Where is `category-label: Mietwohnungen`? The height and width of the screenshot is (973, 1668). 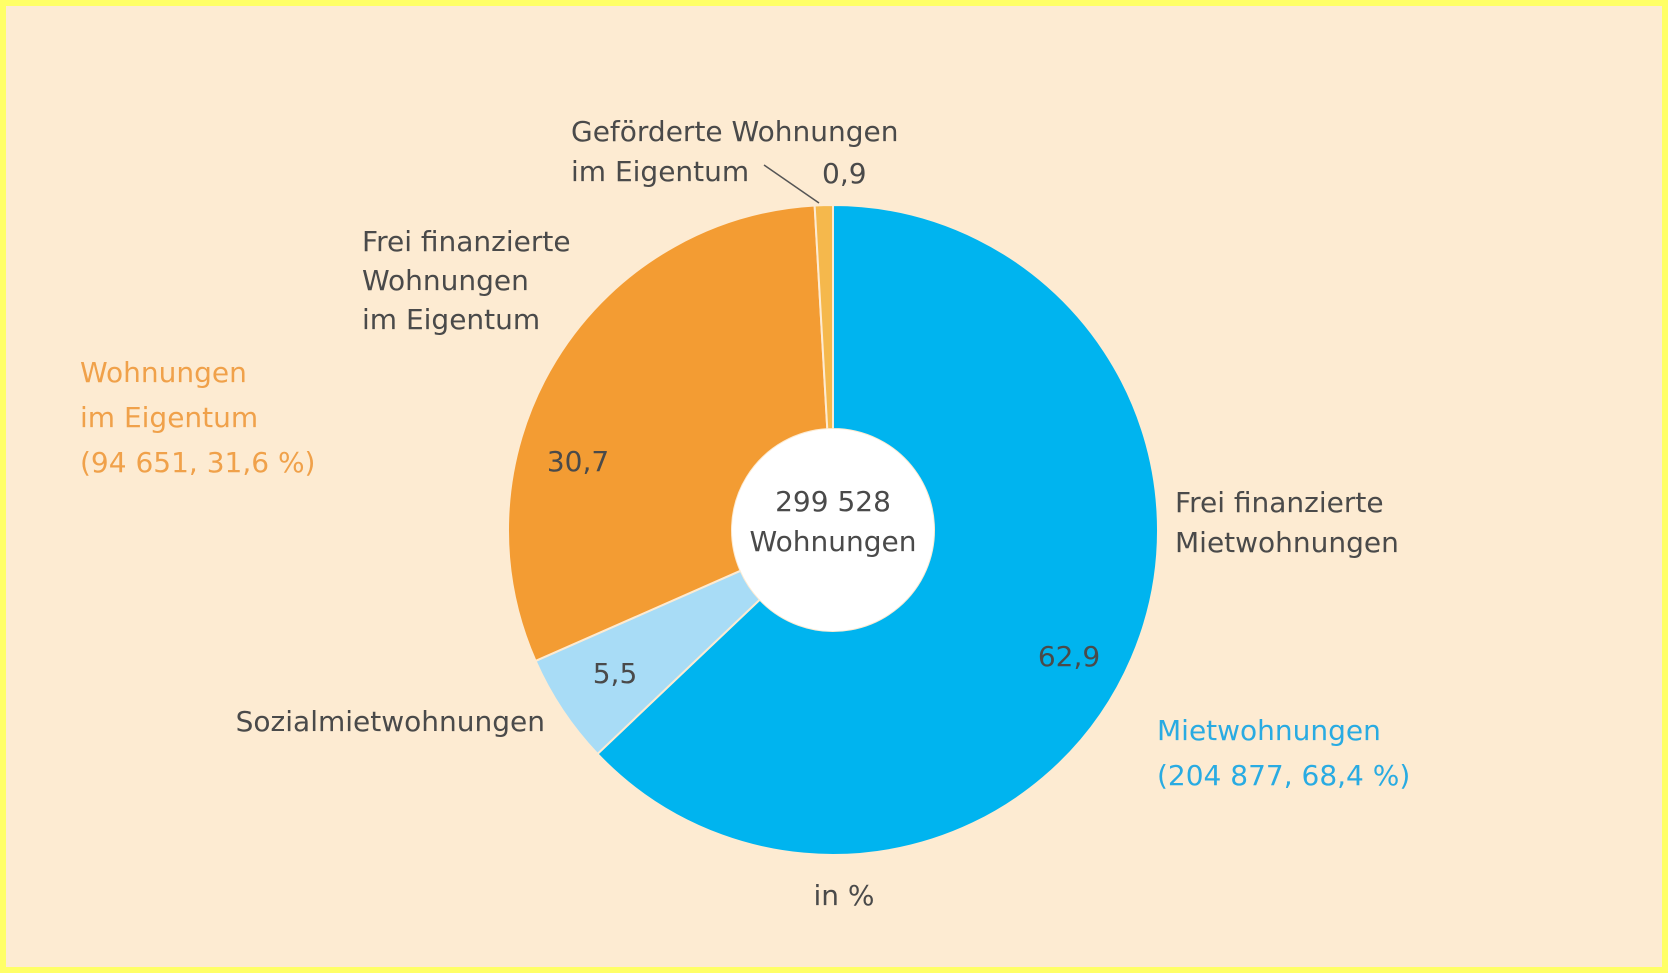 category-label: Mietwohnungen is located at coordinates (1287, 542).